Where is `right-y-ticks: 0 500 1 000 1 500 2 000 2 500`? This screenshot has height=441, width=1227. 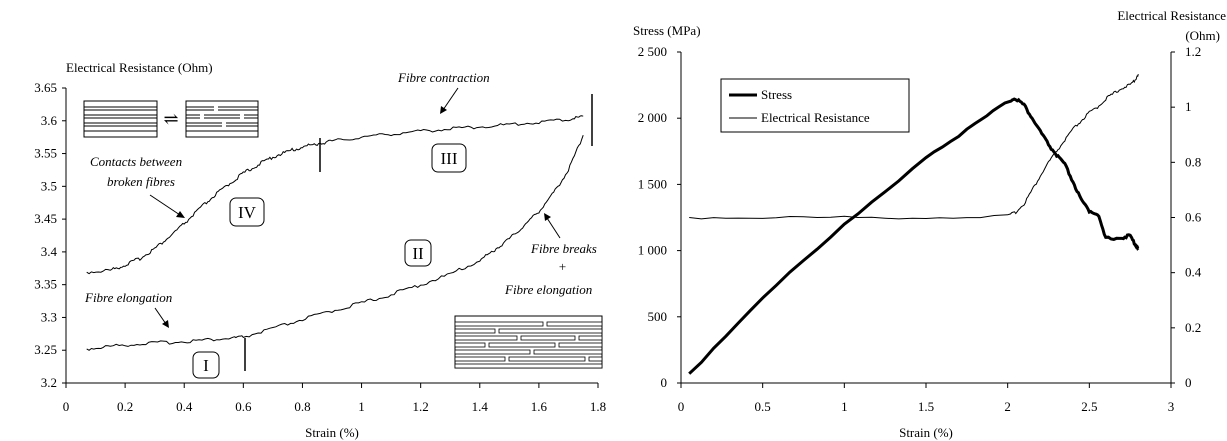 right-y-ticks: 0 500 1 000 1 500 2 000 2 500 is located at coordinates (659, 217).